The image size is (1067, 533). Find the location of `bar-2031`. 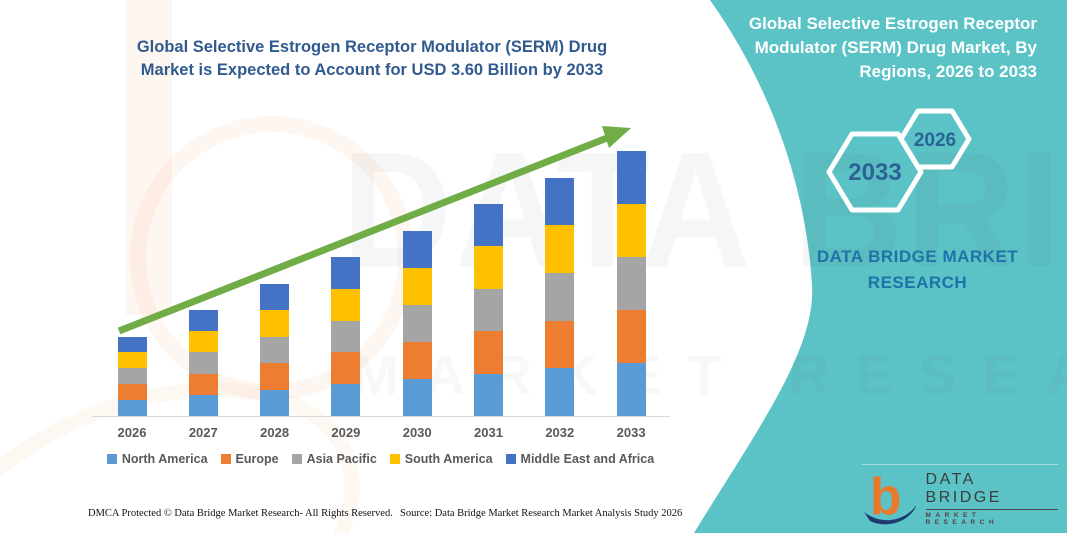

bar-2031 is located at coordinates (488, 310).